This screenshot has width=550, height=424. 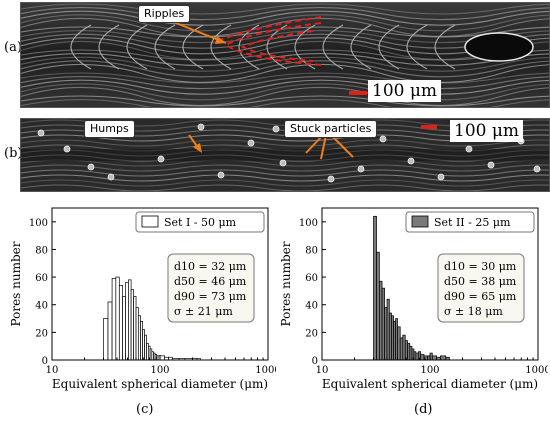 What do you see at coordinates (331, 129) in the screenshot?
I see `callout-stuck-particles: Stuck particles` at bounding box center [331, 129].